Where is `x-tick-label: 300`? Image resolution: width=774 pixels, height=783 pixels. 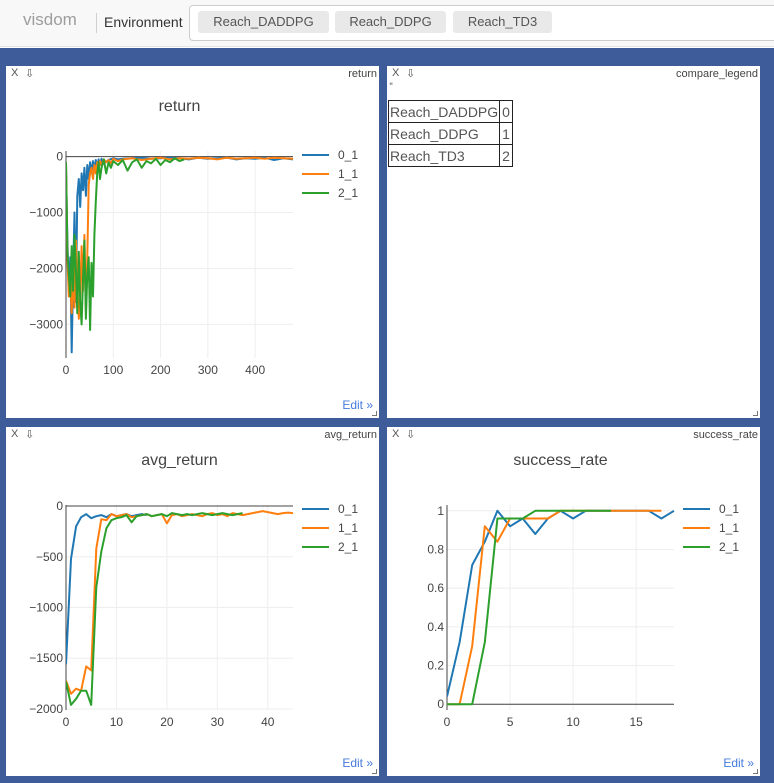
x-tick-label: 300 is located at coordinates (208, 370).